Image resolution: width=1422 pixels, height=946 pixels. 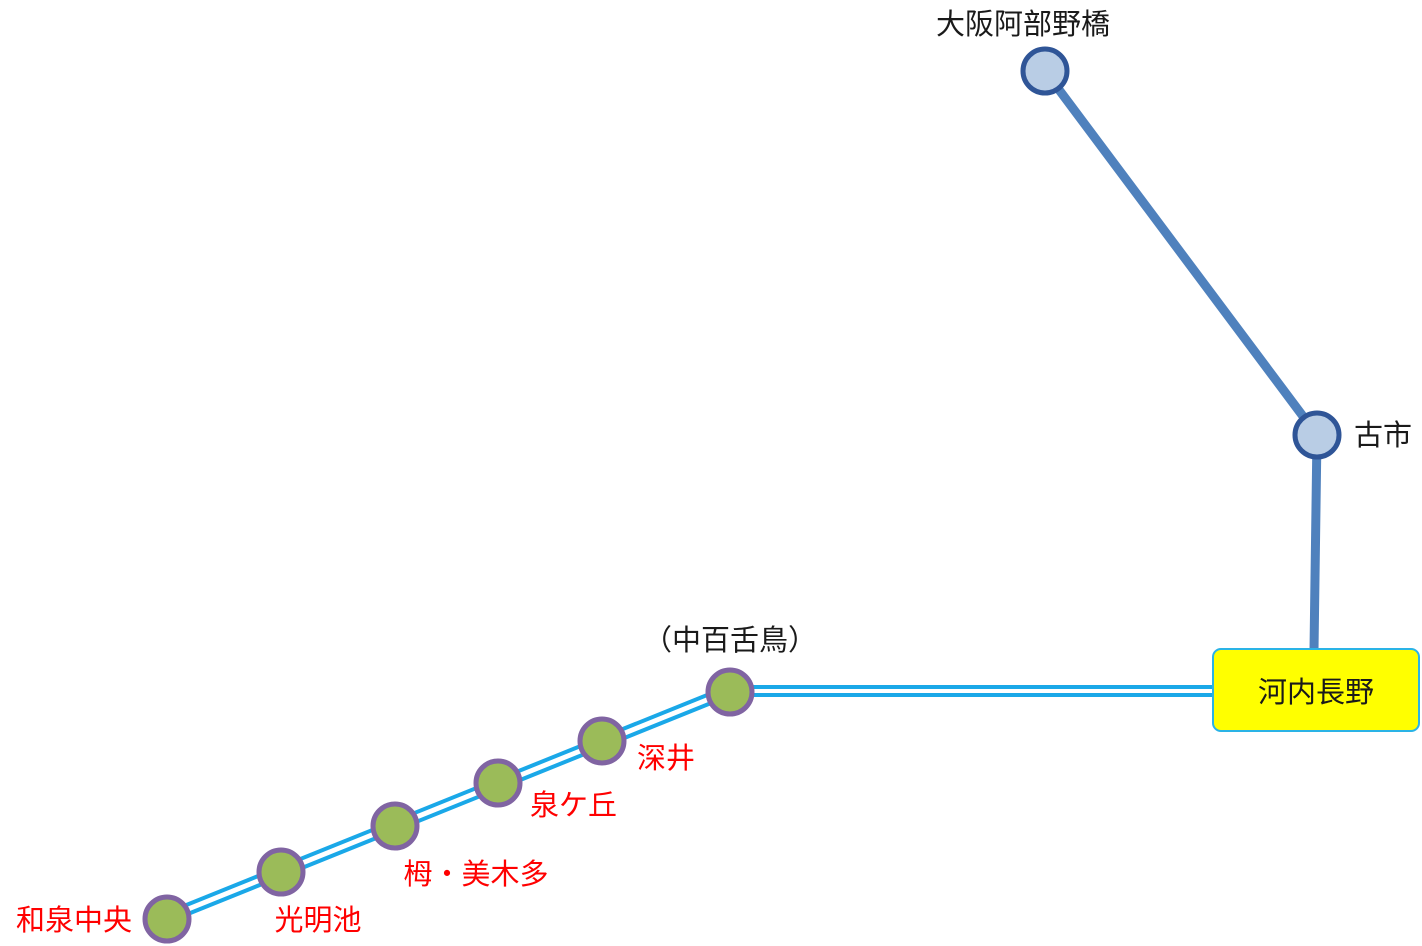 I want to click on label-kawachinagano: 河内長野, so click(x=1315, y=692).